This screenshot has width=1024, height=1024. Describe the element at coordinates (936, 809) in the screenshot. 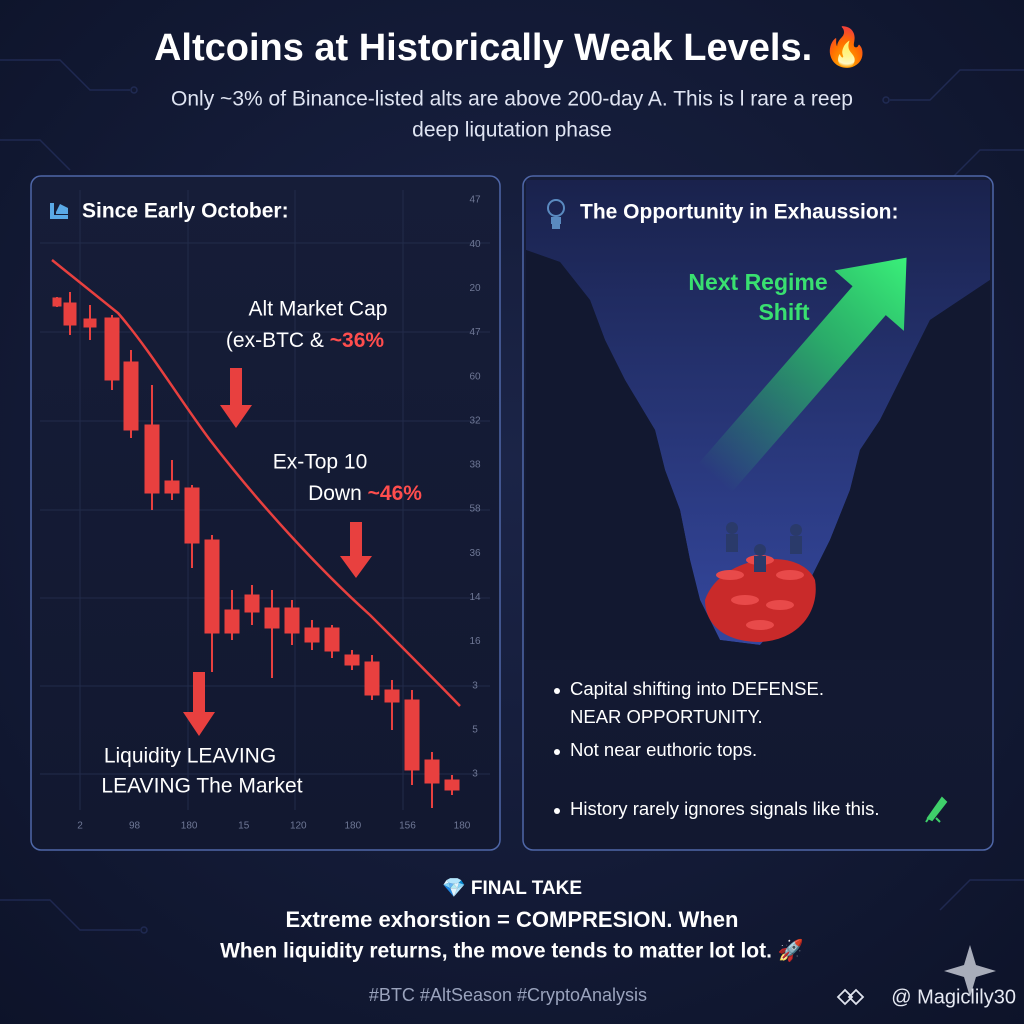

I see `rocket-icon` at that location.